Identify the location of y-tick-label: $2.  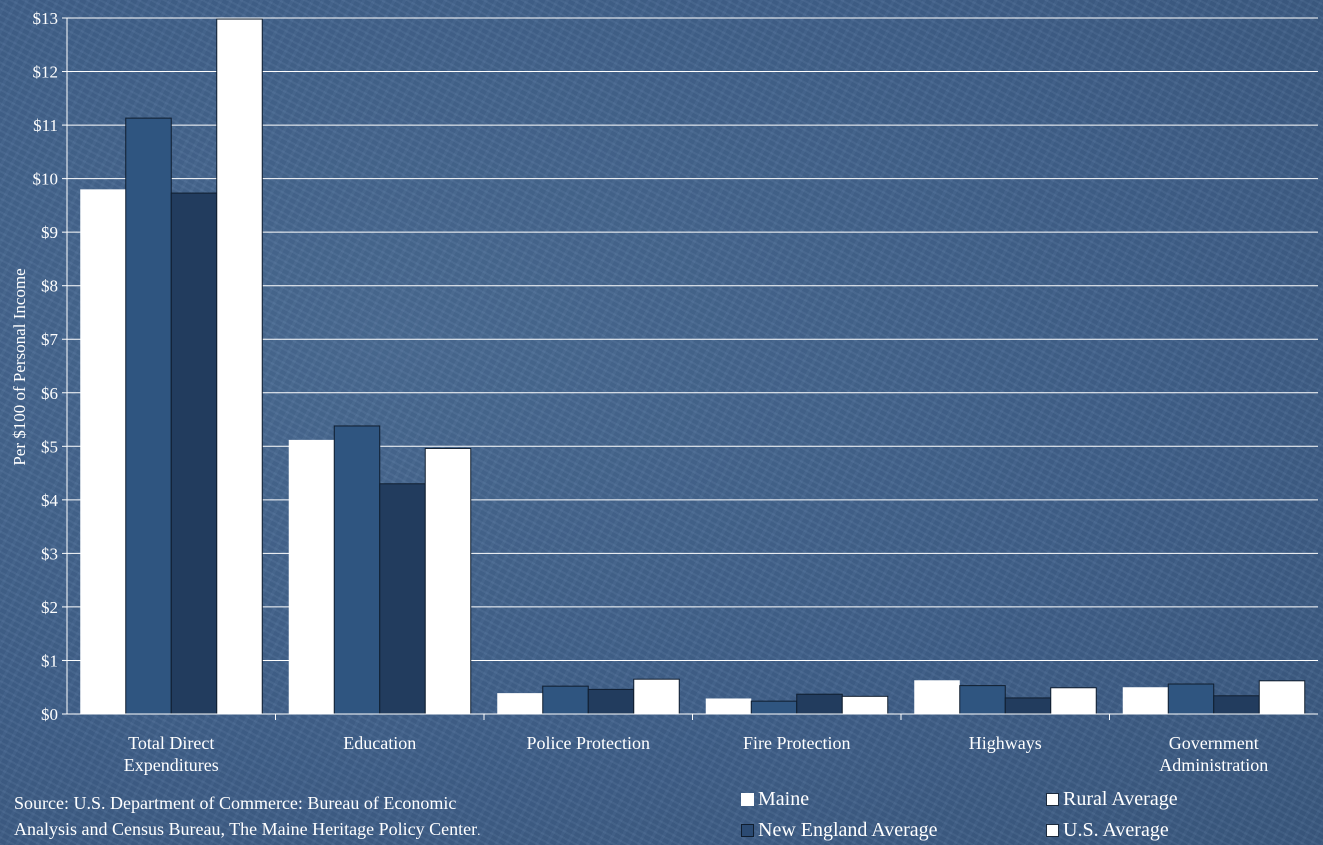
(49, 607).